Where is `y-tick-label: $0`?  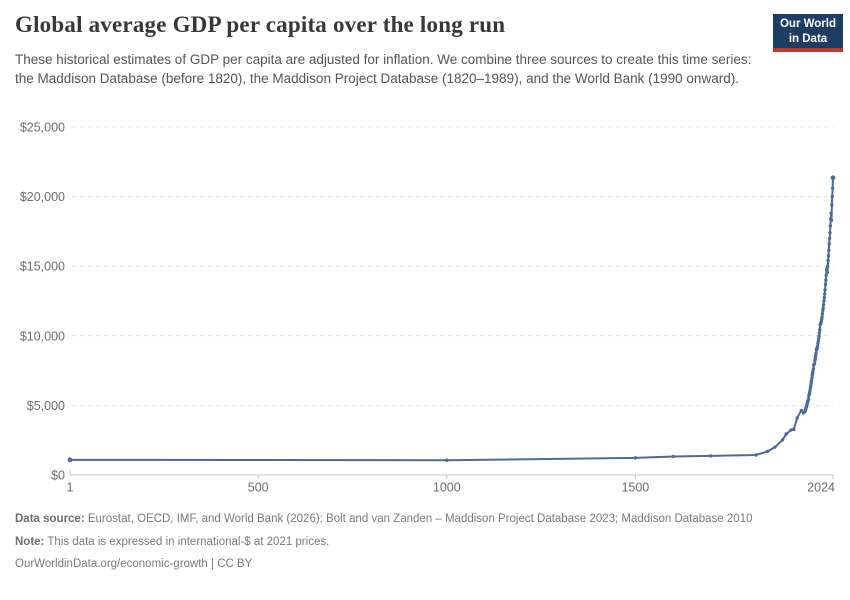 y-tick-label: $0 is located at coordinates (58, 476).